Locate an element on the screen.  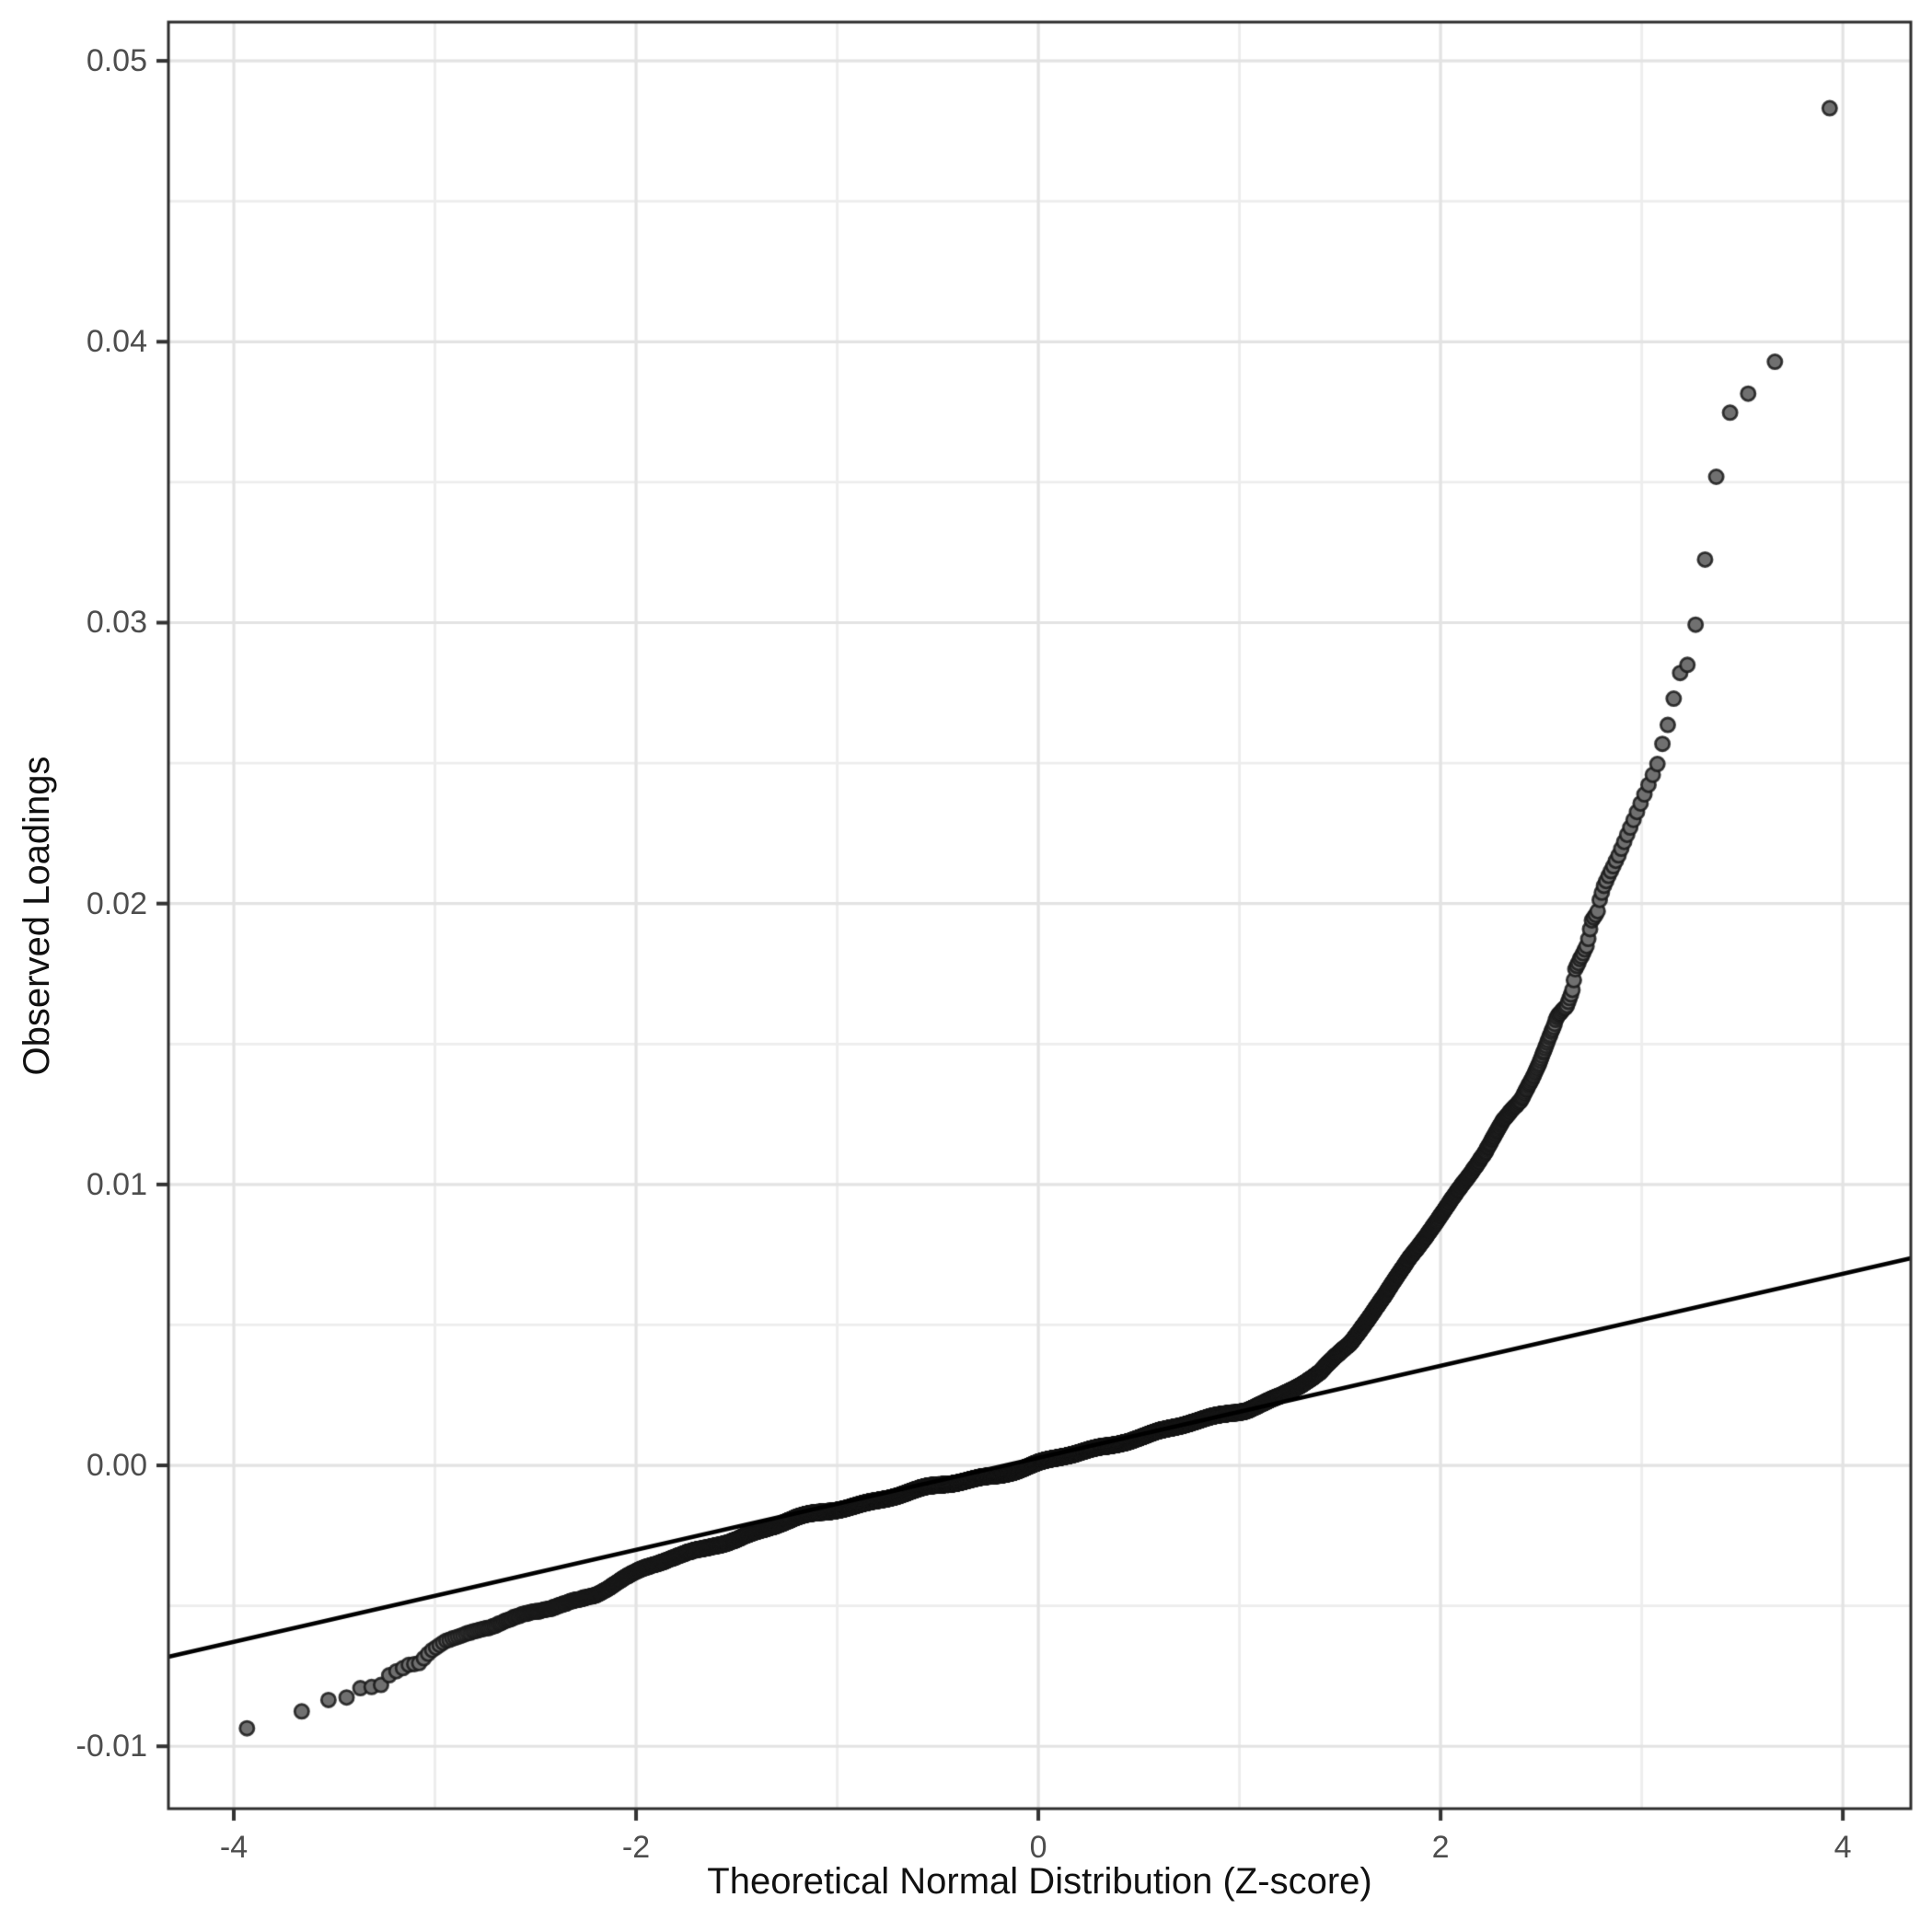
y-tick-label: -0.01 is located at coordinates (112, 1746).